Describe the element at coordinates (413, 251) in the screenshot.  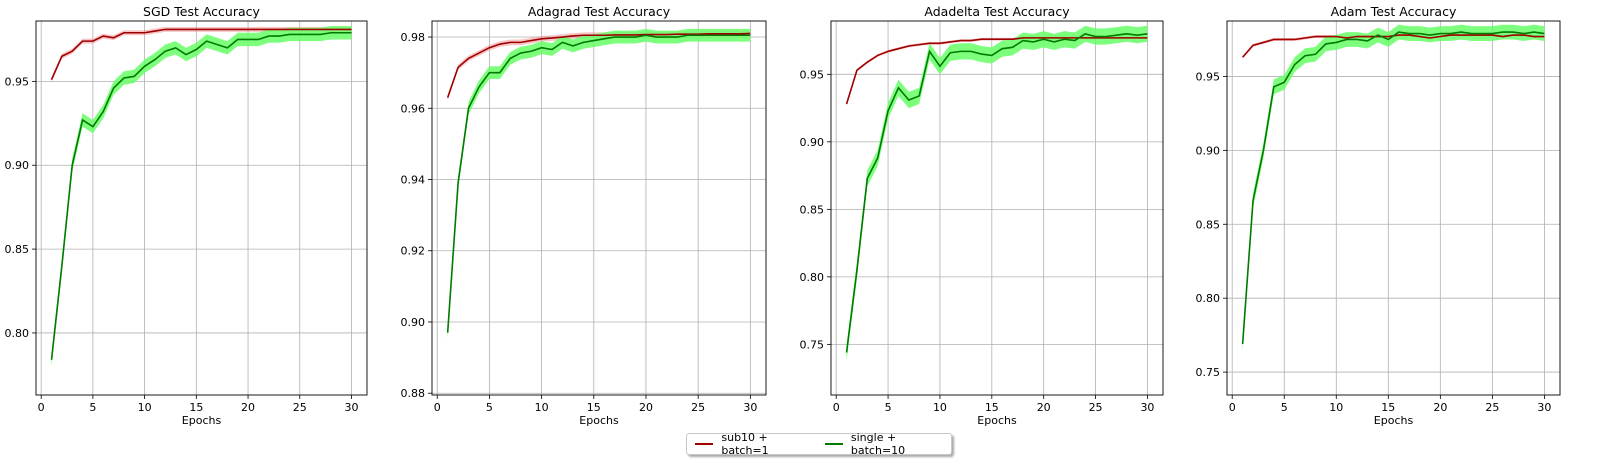
I see `y-tick-label: 0.92` at that location.